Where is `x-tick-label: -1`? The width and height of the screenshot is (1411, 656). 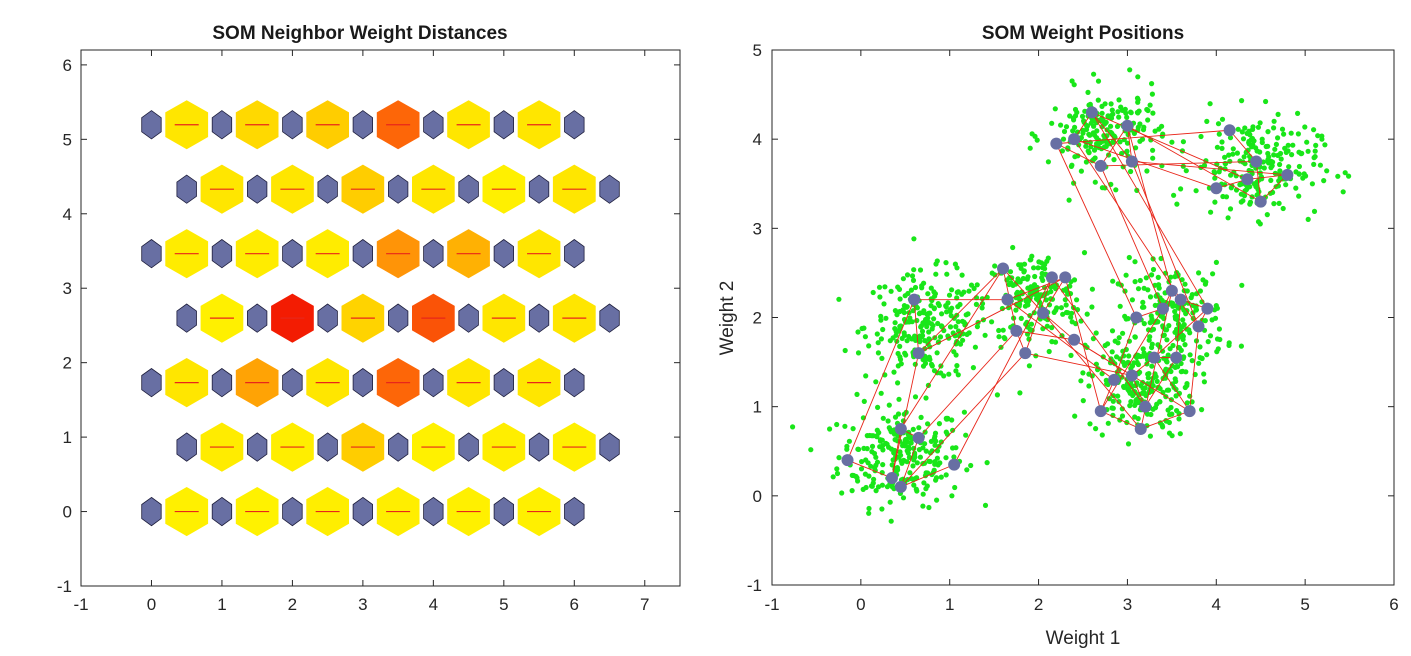 x-tick-label: -1 is located at coordinates (80, 604).